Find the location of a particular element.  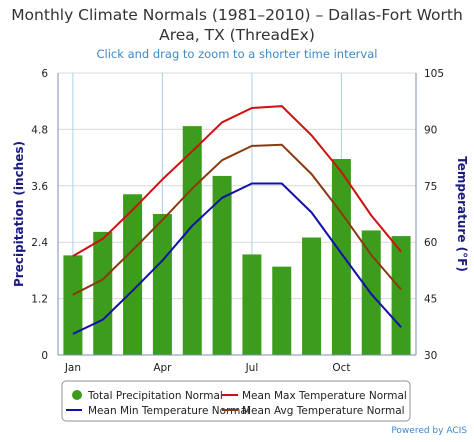

y-right-tick-label: 90 is located at coordinates (430, 130).